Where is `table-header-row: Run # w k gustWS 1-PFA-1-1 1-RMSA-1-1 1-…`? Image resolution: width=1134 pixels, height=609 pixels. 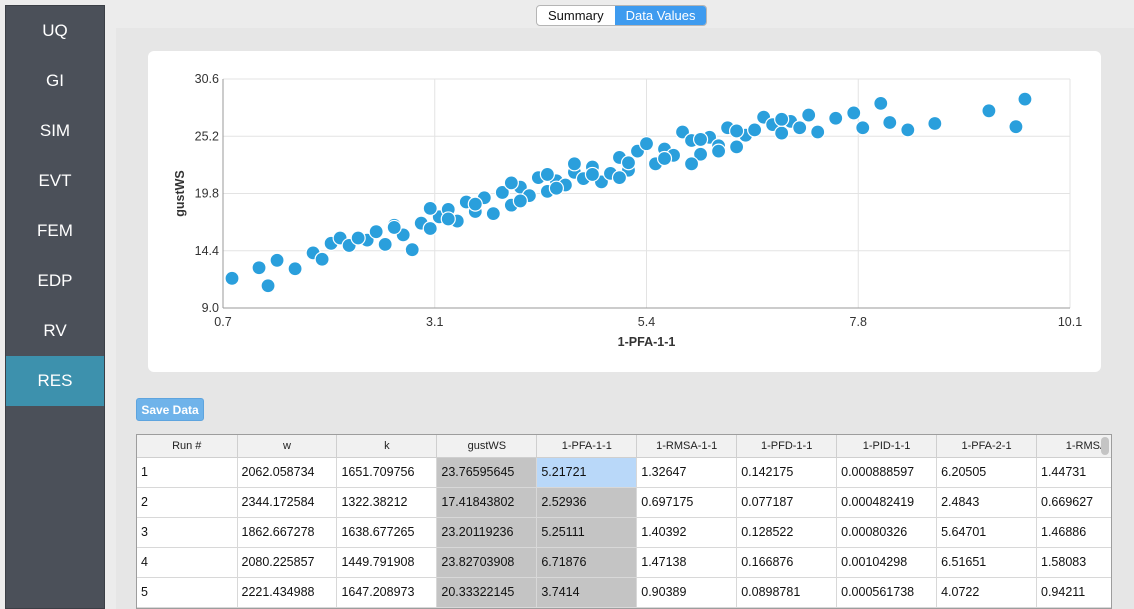 table-header-row: Run # w k gustWS 1-PFA-1-1 1-RMSA-1-1 1-… is located at coordinates (624, 446).